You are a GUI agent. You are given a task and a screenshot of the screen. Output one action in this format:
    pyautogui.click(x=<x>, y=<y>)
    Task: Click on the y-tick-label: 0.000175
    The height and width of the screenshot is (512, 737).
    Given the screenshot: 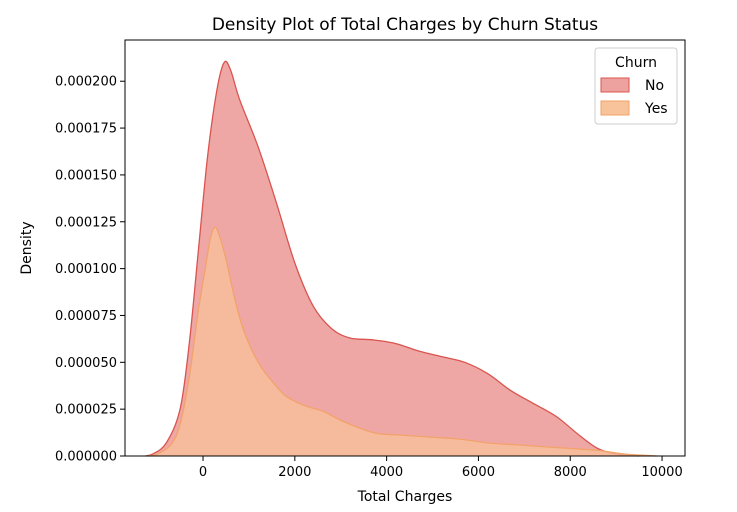 What is the action you would take?
    pyautogui.click(x=86, y=129)
    